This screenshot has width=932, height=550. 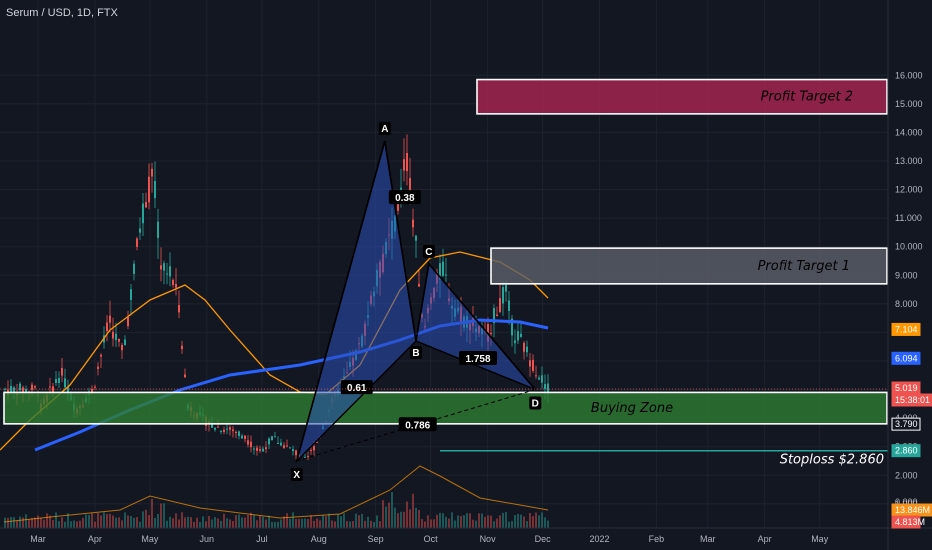 What do you see at coordinates (906, 304) in the screenshot?
I see `y-tick-label: 8.000` at bounding box center [906, 304].